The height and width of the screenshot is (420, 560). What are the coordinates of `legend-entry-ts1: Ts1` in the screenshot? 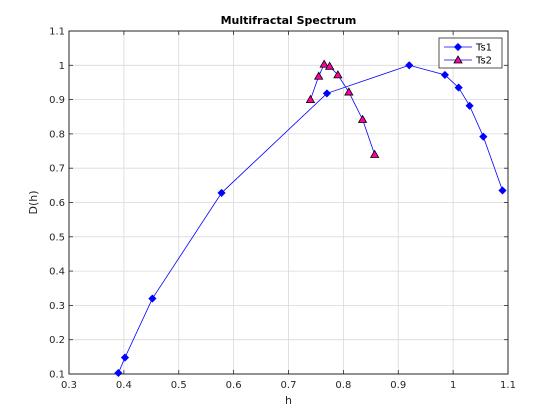 It's located at (468, 48).